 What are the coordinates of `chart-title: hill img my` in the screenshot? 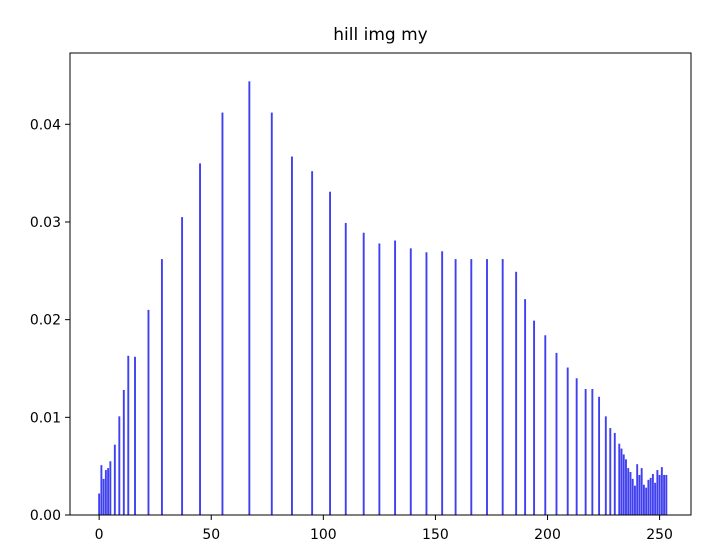 It's located at (380, 35).